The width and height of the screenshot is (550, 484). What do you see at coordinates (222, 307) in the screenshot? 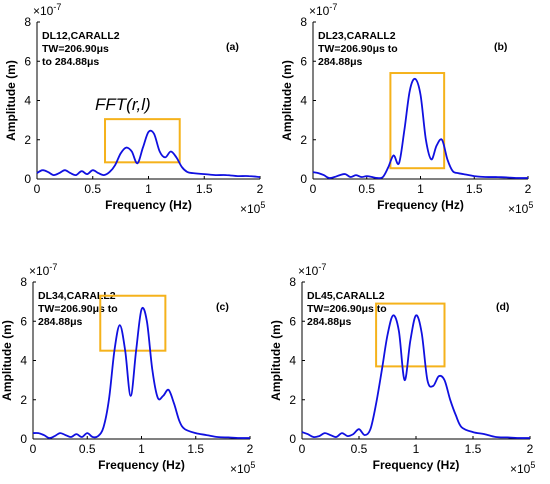
I see `panel-label: (c)` at bounding box center [222, 307].